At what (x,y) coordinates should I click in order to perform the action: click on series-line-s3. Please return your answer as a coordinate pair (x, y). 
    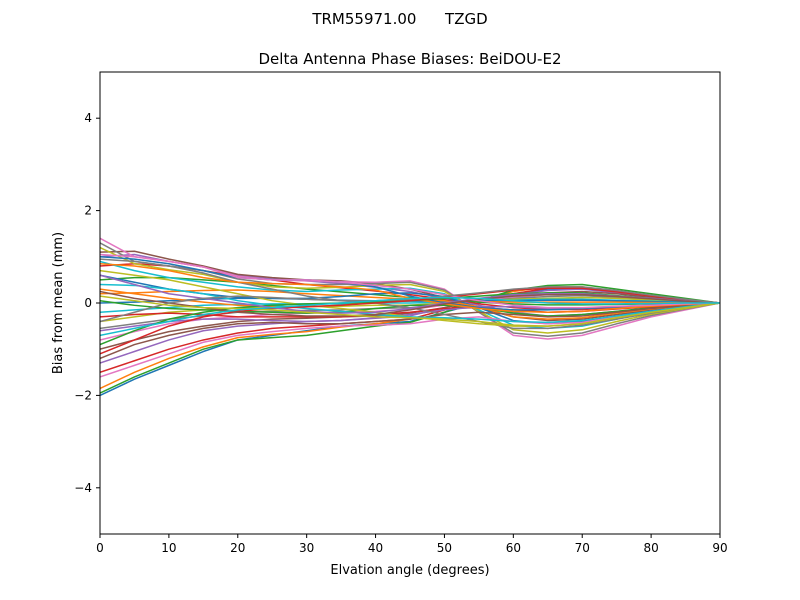
    Looking at the image, I should click on (410, 338).